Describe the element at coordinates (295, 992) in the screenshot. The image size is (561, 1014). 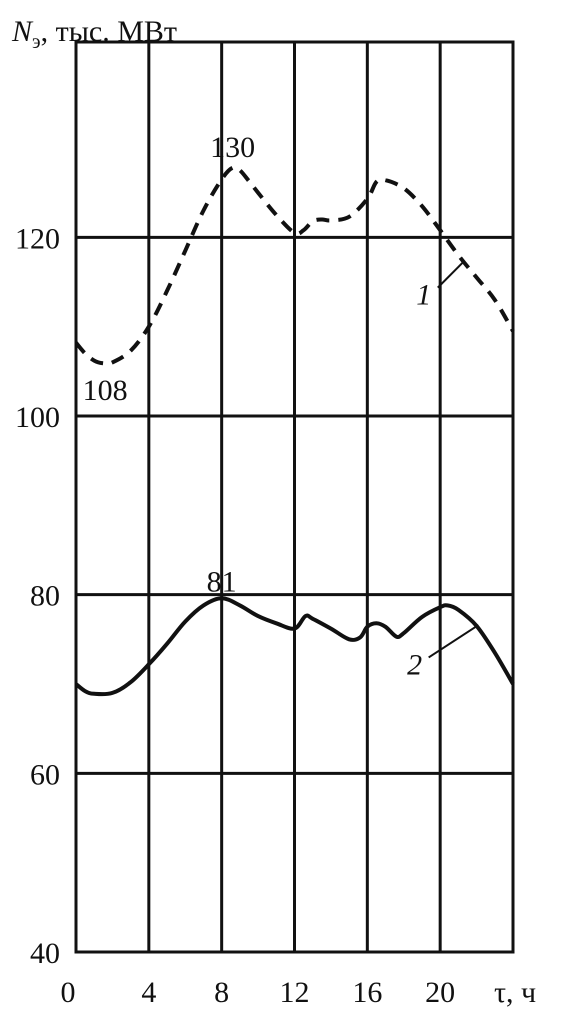
I see `x-tick-label-12: 12` at that location.